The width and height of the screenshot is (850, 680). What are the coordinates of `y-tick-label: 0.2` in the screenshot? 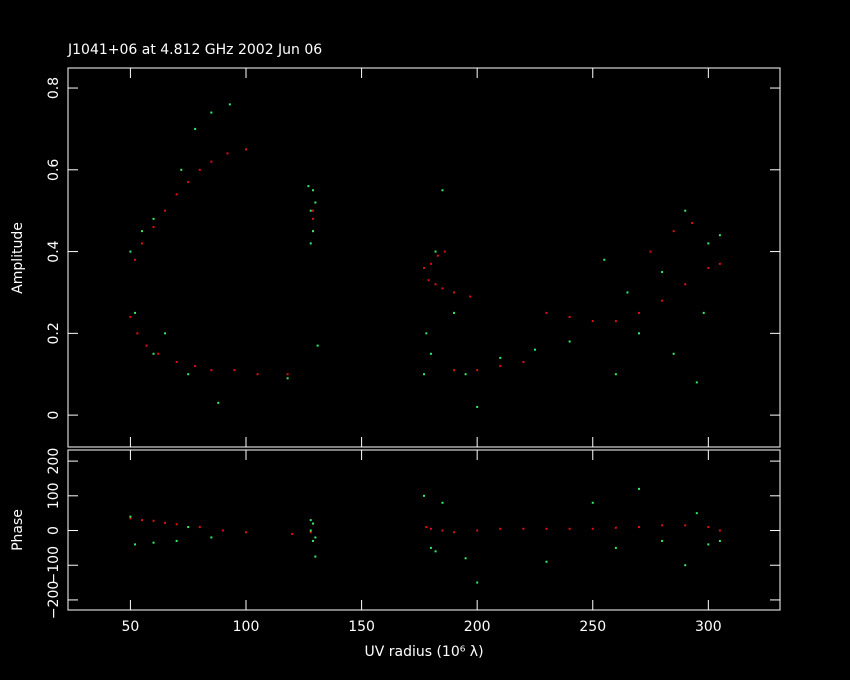 It's located at (54, 333).